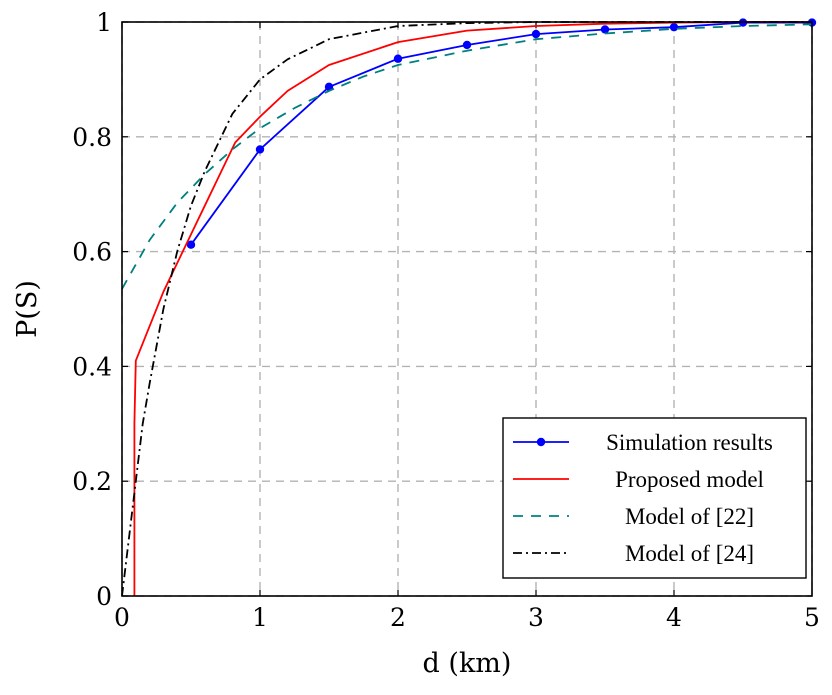 The image size is (832, 695). What do you see at coordinates (467, 617) in the screenshot?
I see `x-tick-labels: 0 1 2 3 4 5` at bounding box center [467, 617].